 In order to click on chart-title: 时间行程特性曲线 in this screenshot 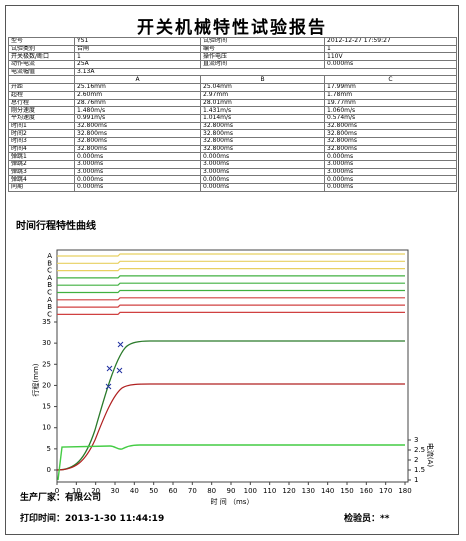, I will do `click(56, 226)`.